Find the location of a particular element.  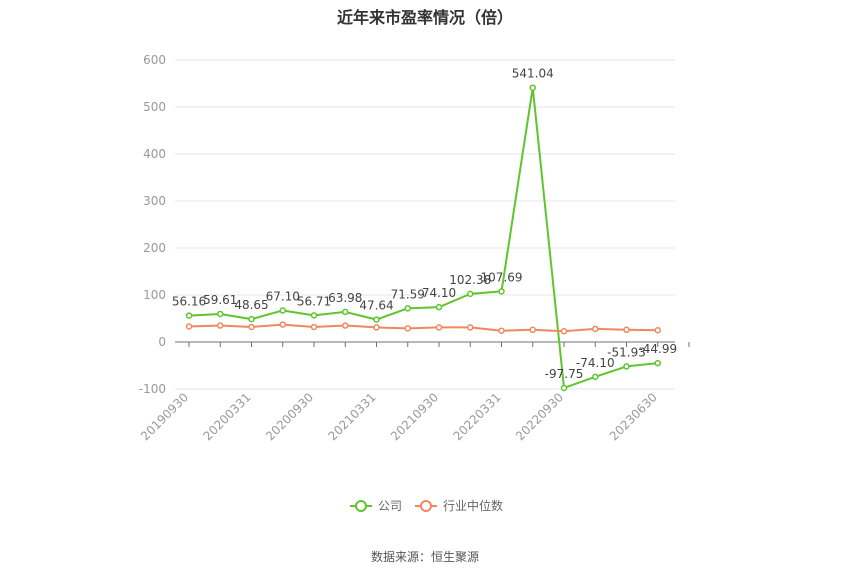

data-label: -44.99 is located at coordinates (657, 349).